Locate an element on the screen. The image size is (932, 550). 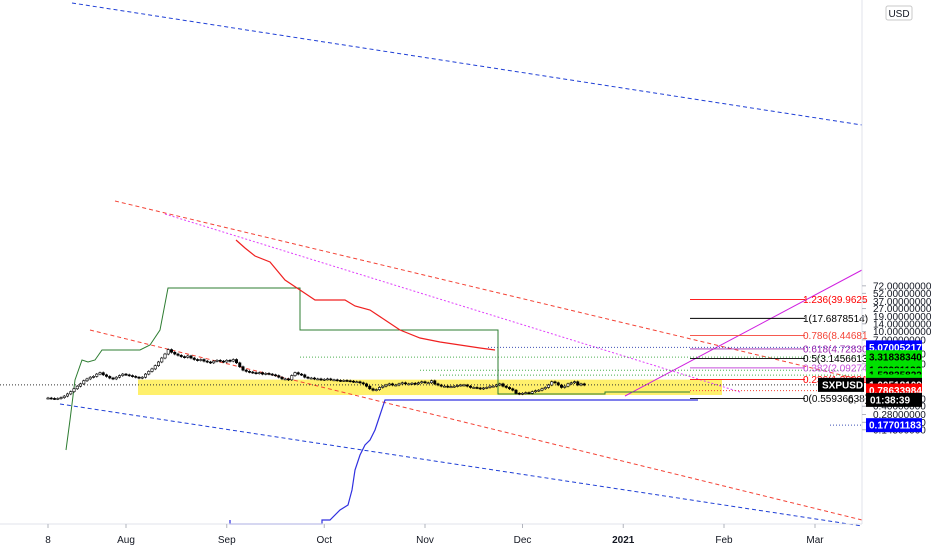
time-axis: 8 Aug Sep Oct Nov Dec 2021 Feb Mar is located at coordinates (431, 534).